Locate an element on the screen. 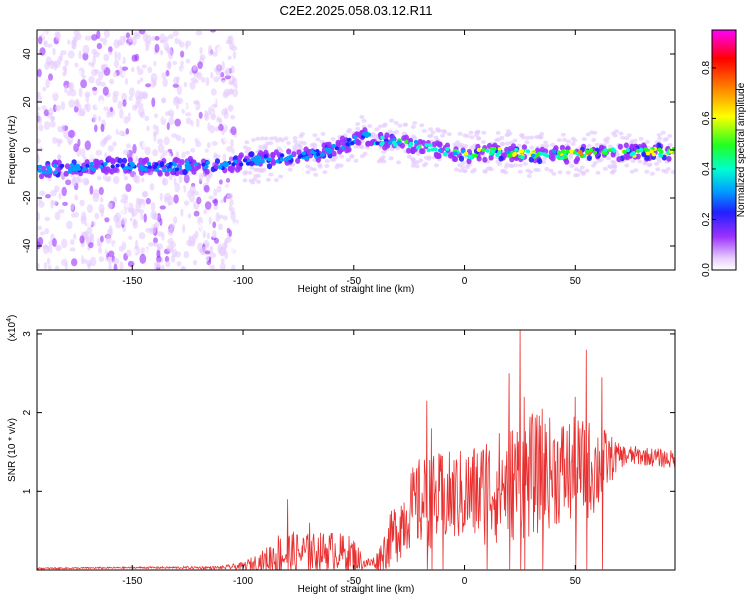 The width and height of the screenshot is (750, 605). figure-title: C2E2.2025.058.03.12.R11 is located at coordinates (356, 10).